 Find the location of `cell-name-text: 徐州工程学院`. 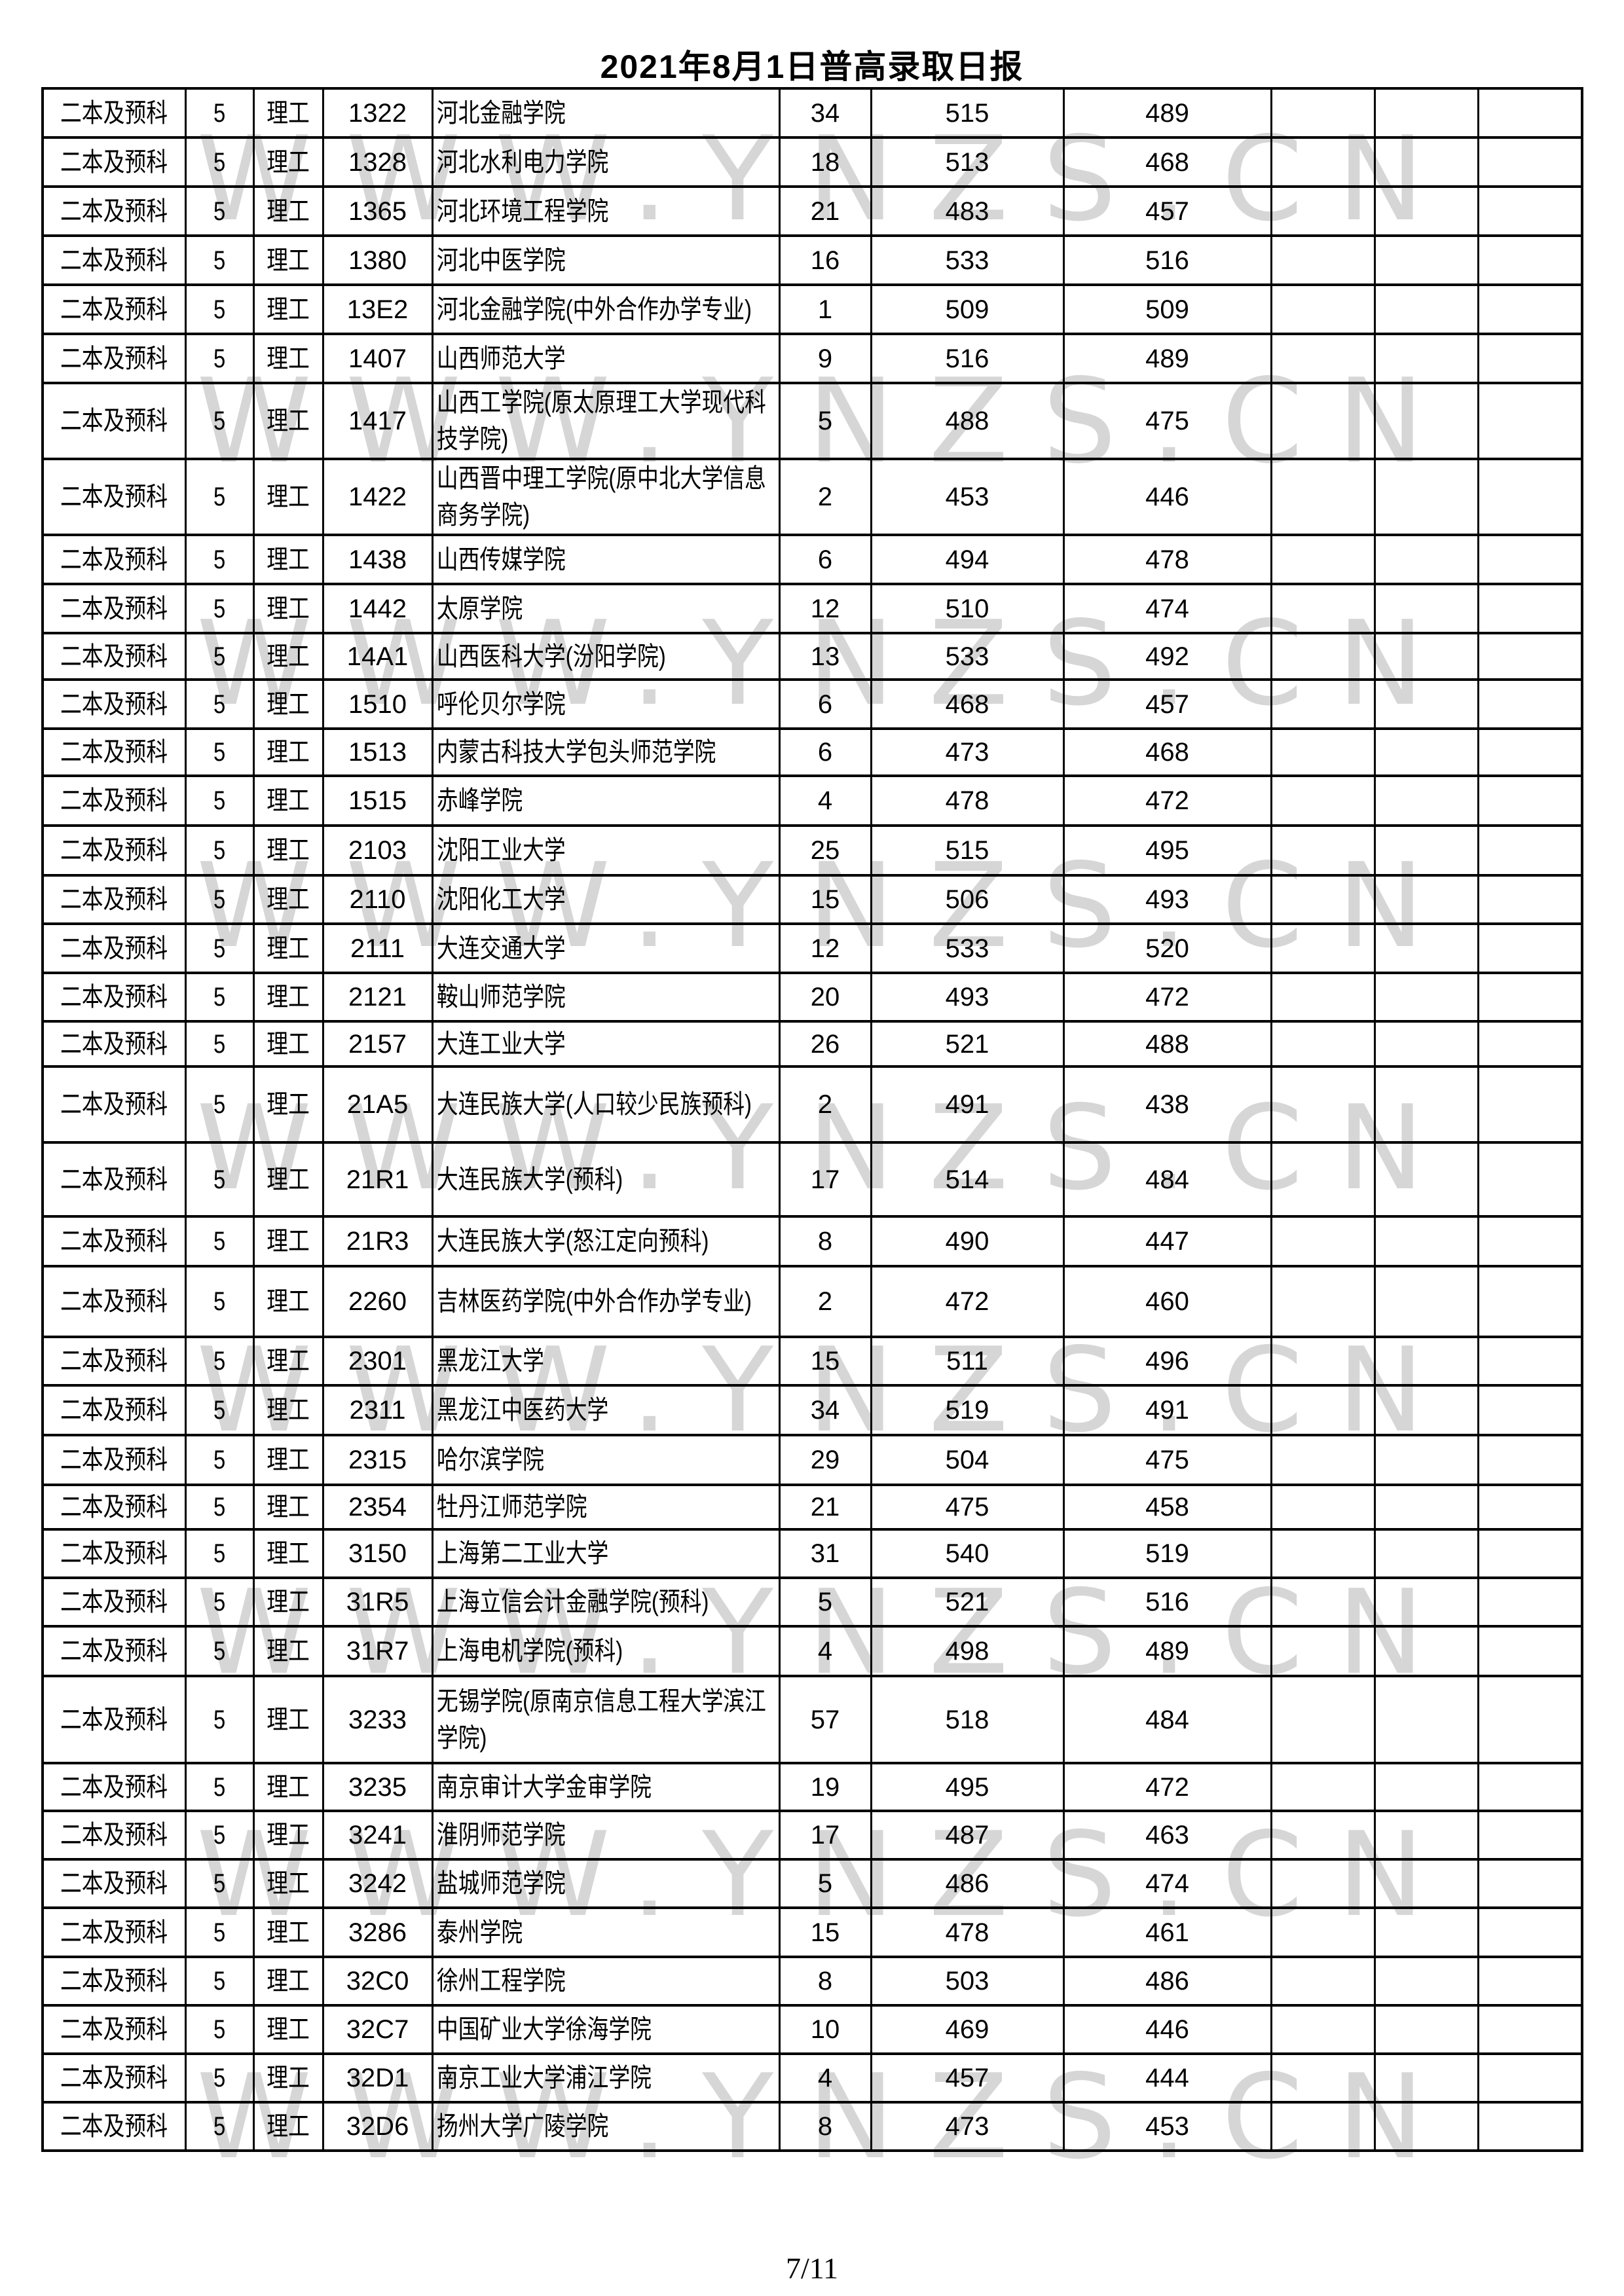

cell-name-text: 徐州工程学院 is located at coordinates (501, 1981).